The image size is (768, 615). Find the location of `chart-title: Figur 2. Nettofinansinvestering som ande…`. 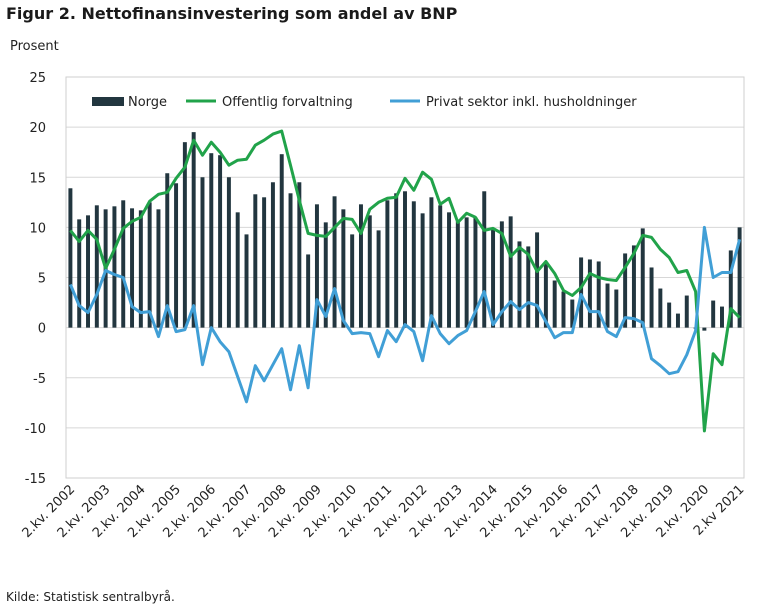

chart-title: Figur 2. Nettofinansinvestering som ande… is located at coordinates (232, 13).